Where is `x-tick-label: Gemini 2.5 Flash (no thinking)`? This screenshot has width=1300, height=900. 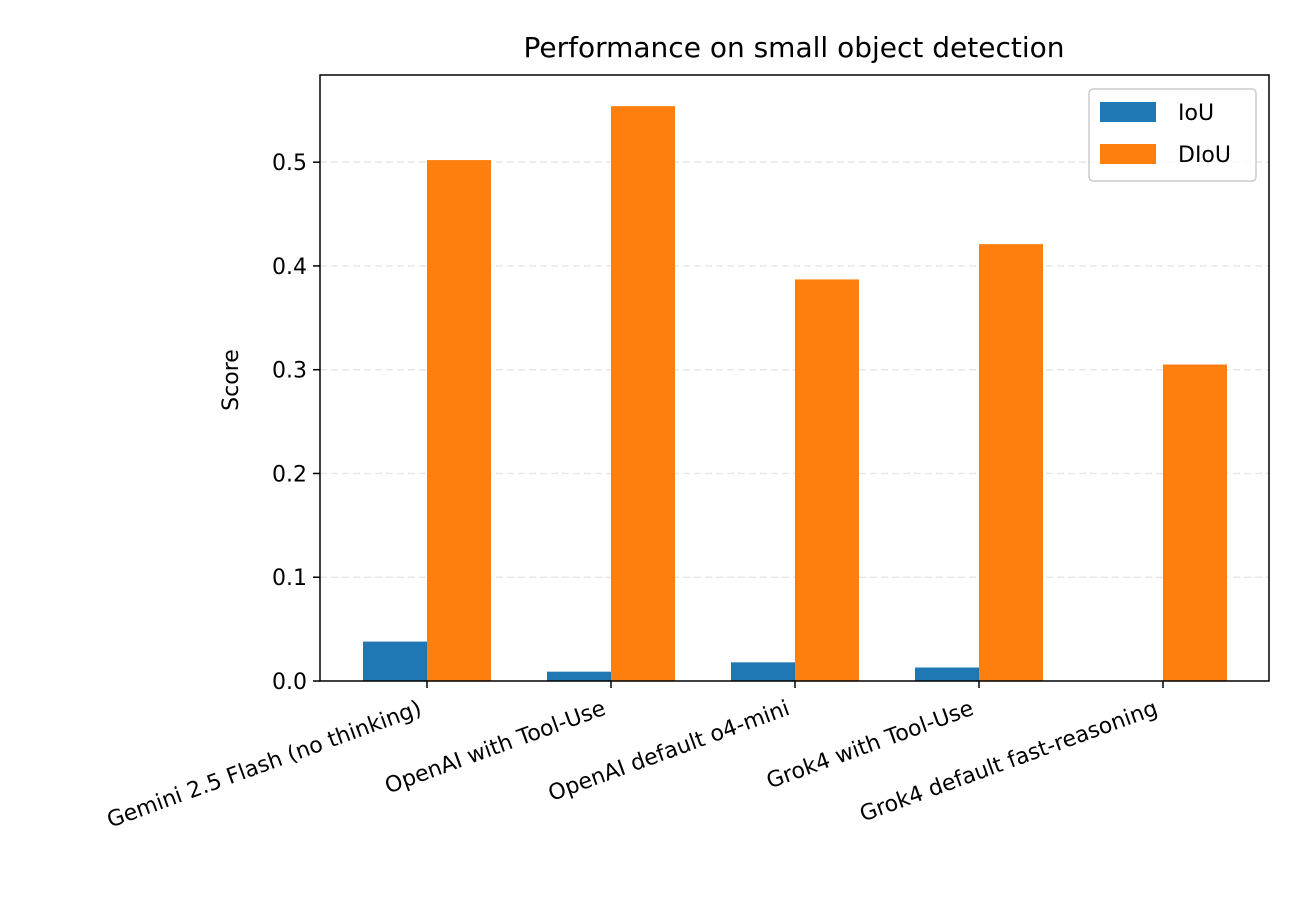 x-tick-label: Gemini 2.5 Flash (no thinking) is located at coordinates (264, 764).